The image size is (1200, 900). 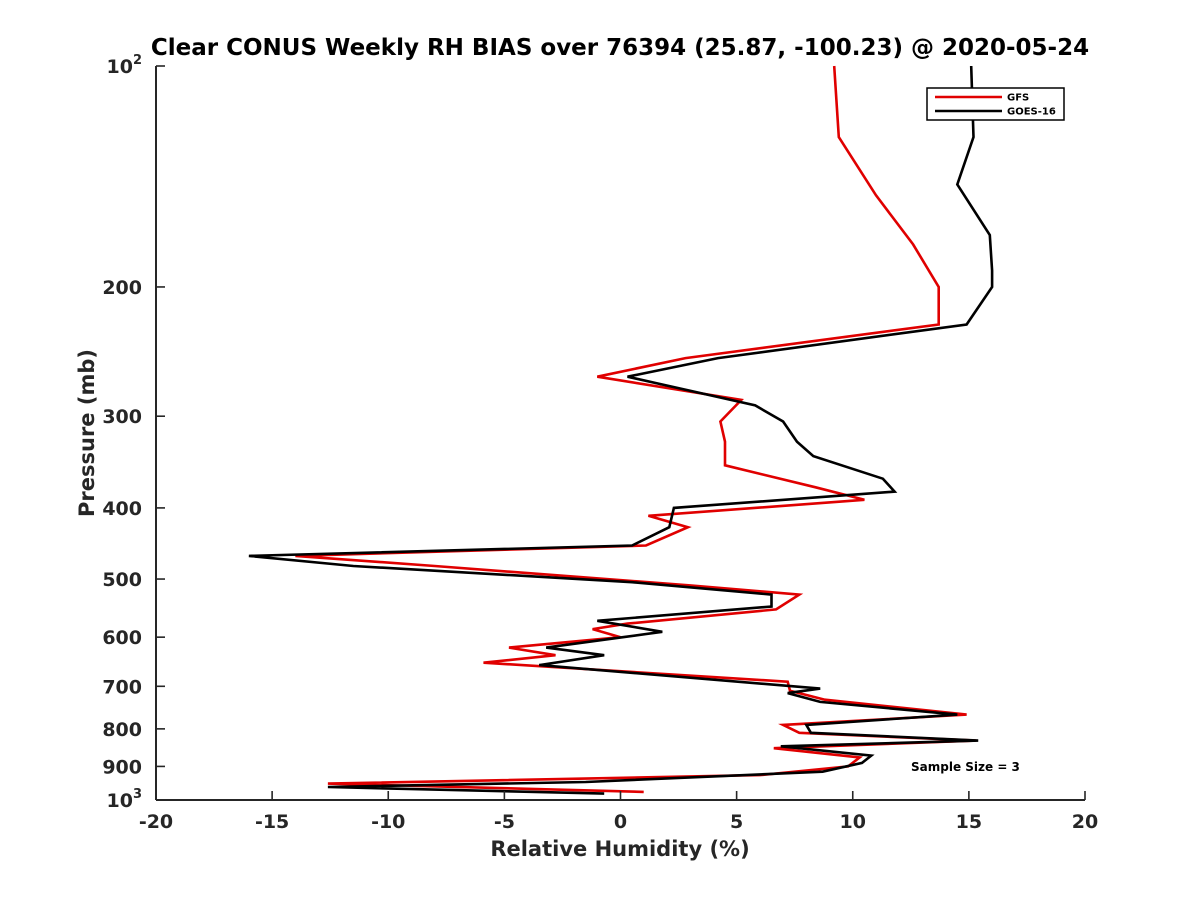 What do you see at coordinates (965, 767) in the screenshot?
I see `sample-size-annotation: Sample Size = 3` at bounding box center [965, 767].